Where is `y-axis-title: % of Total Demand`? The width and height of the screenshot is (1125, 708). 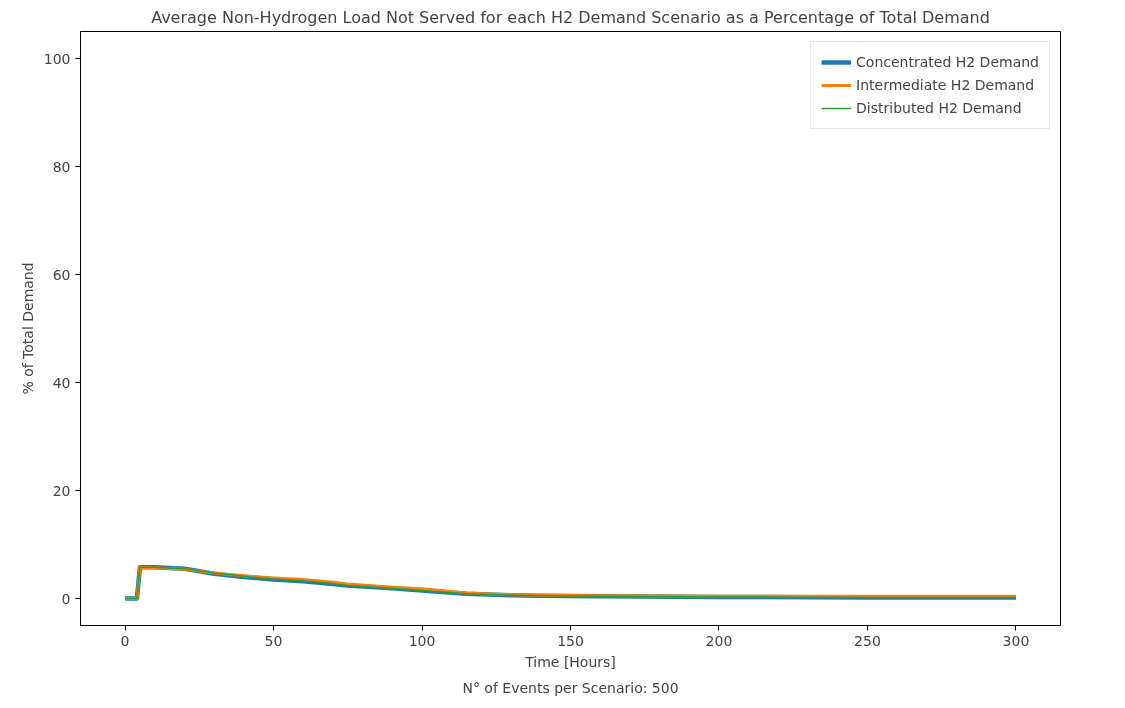
y-axis-title: % of Total Demand is located at coordinates (27, 328).